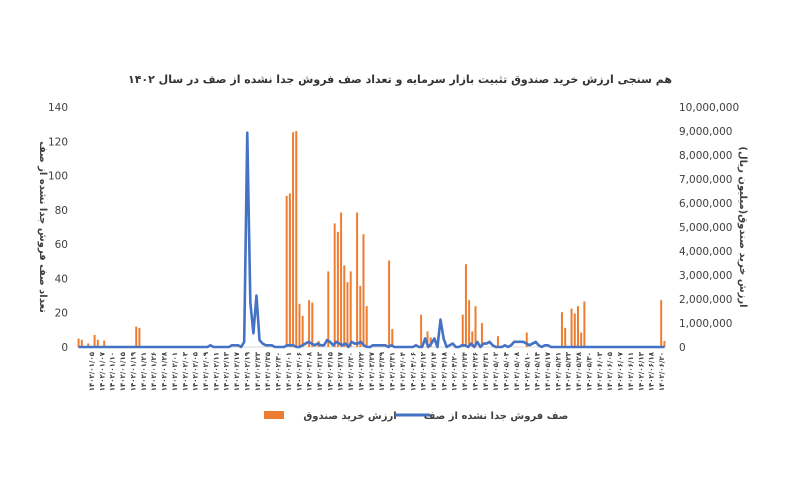  Describe the element at coordinates (507, 371) in the screenshot. I see `x-tick-label: ۱۴۰۲/۰۵/۰۴` at that location.